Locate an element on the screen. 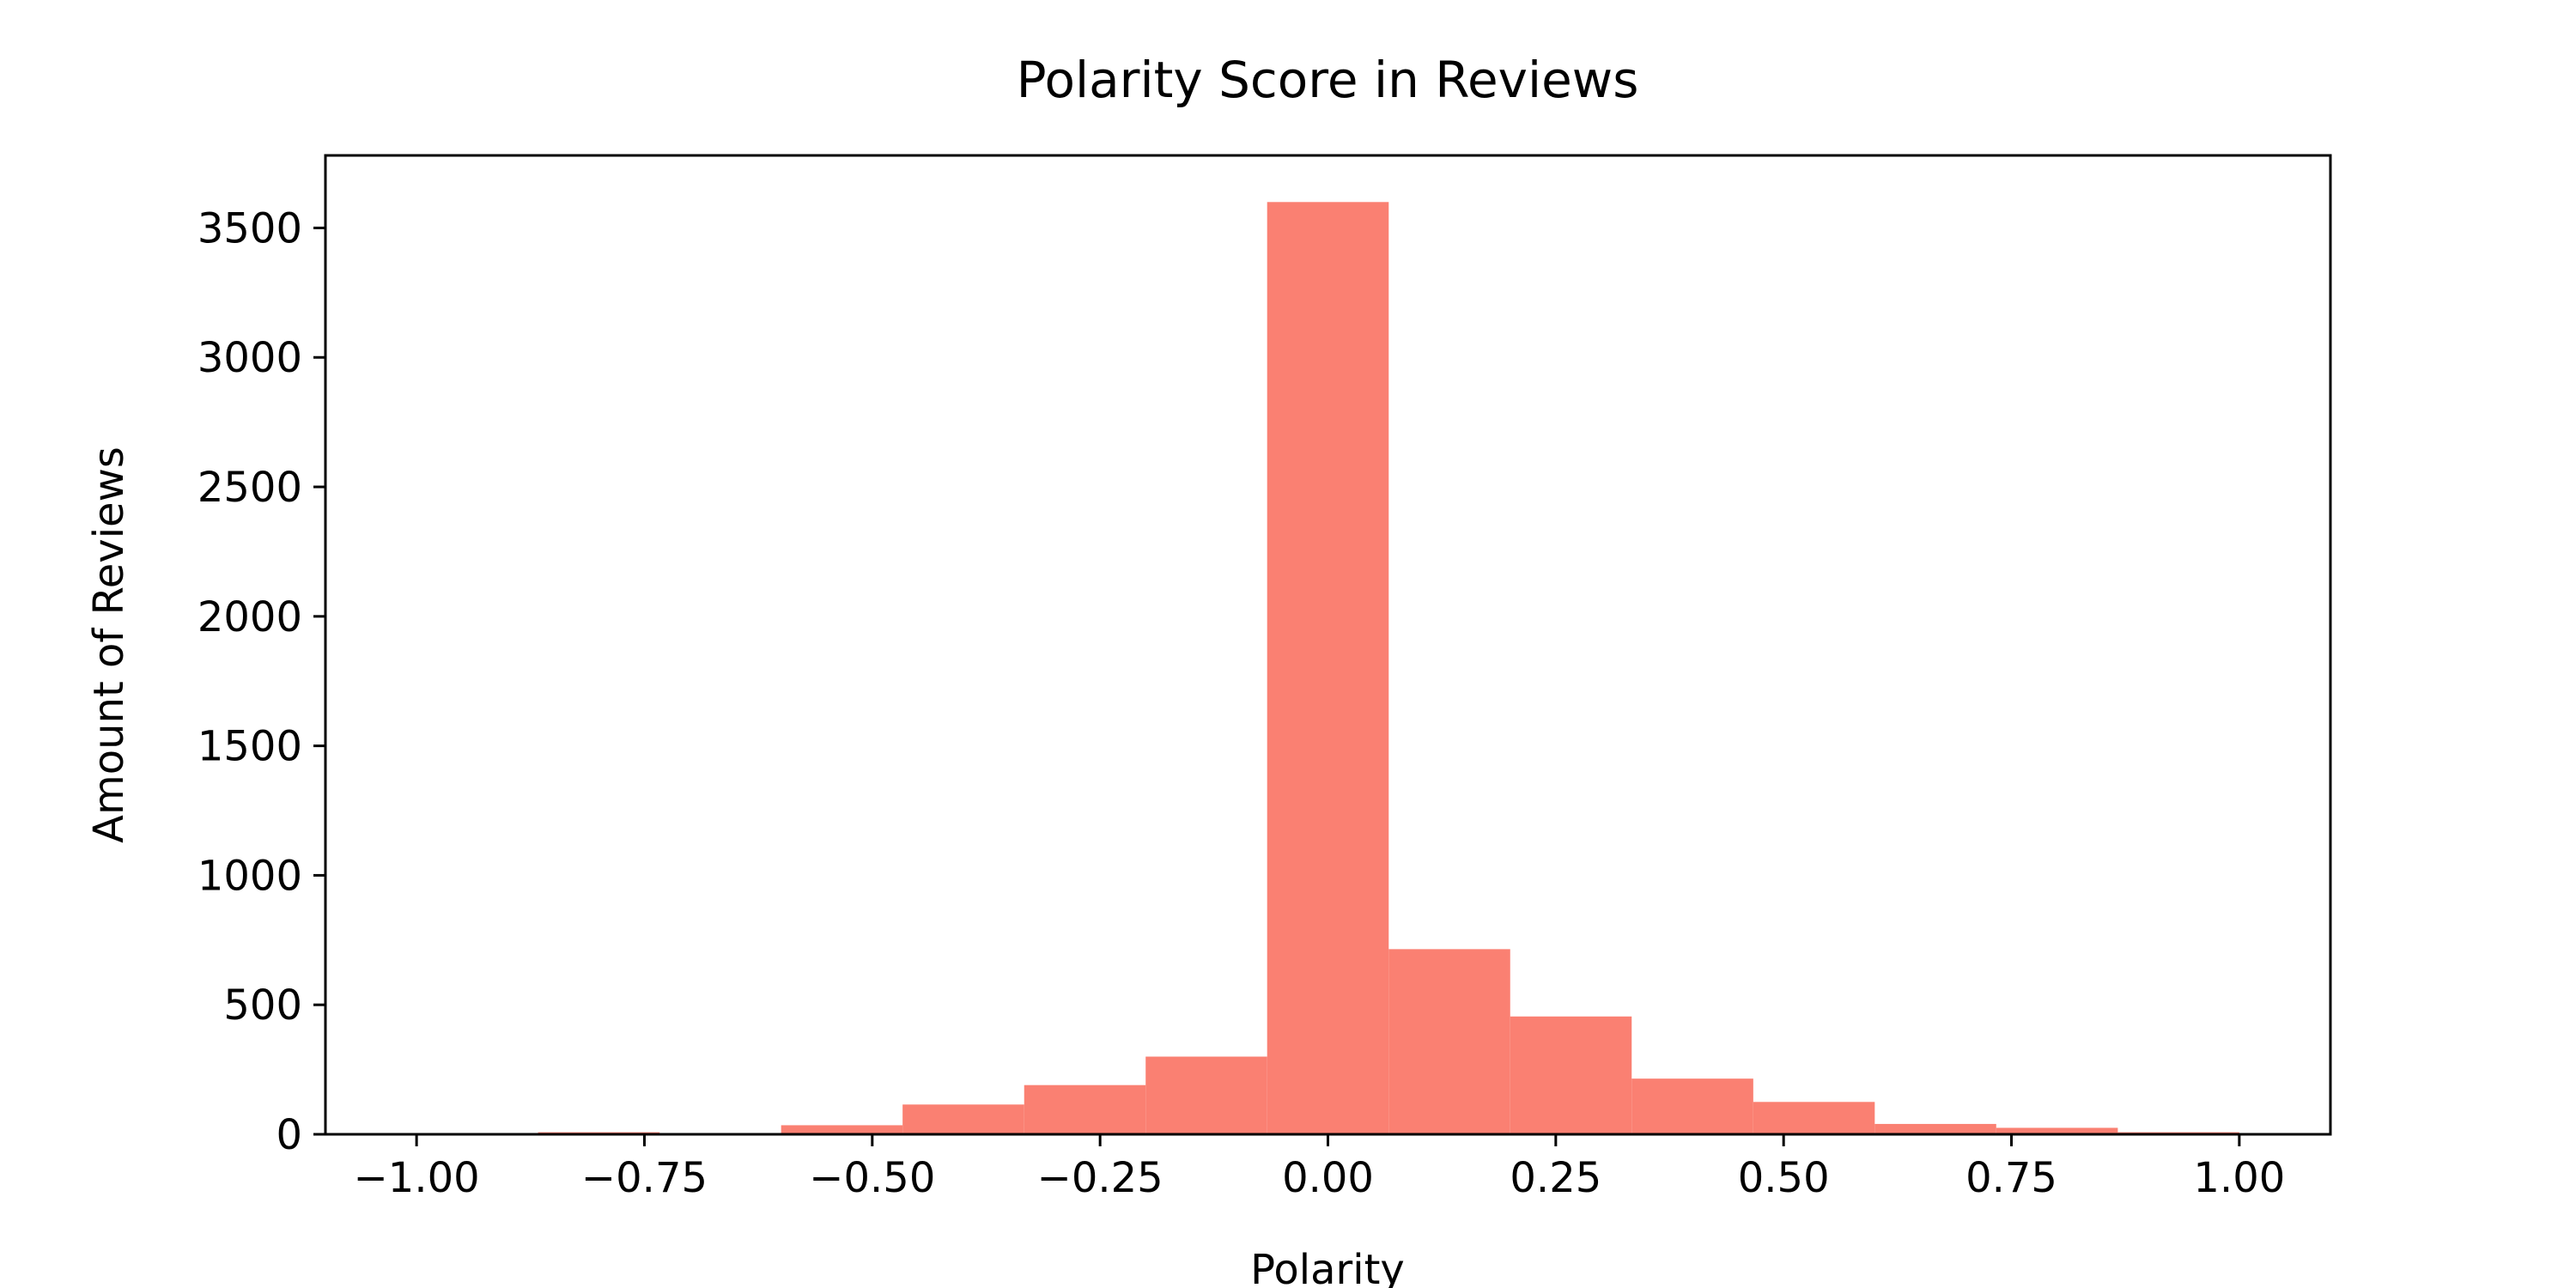  y-tick-label: 3500 is located at coordinates (250, 228).